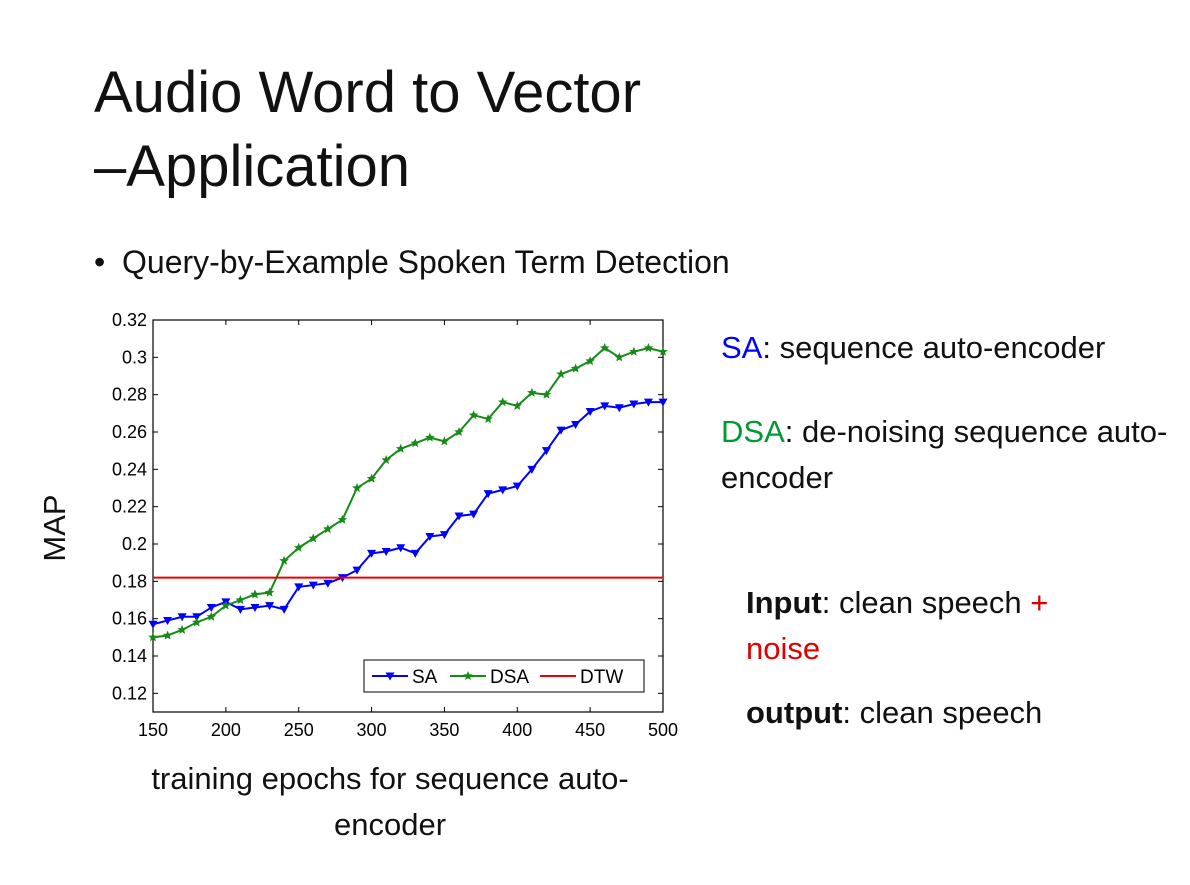 The image size is (1190, 885). What do you see at coordinates (54, 528) in the screenshot?
I see `y-axis-label: MAP` at bounding box center [54, 528].